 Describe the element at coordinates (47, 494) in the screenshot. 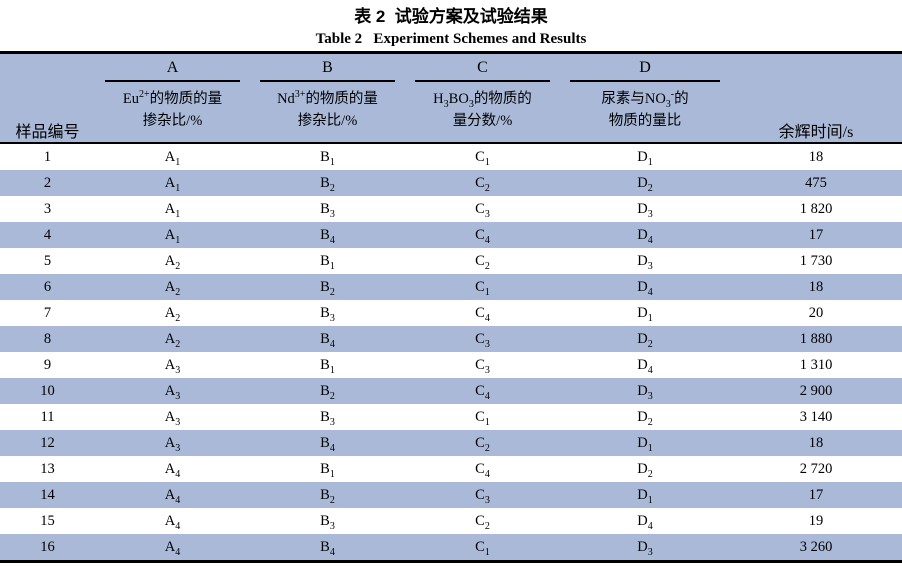

I see `sample-number-cell: 14` at that location.